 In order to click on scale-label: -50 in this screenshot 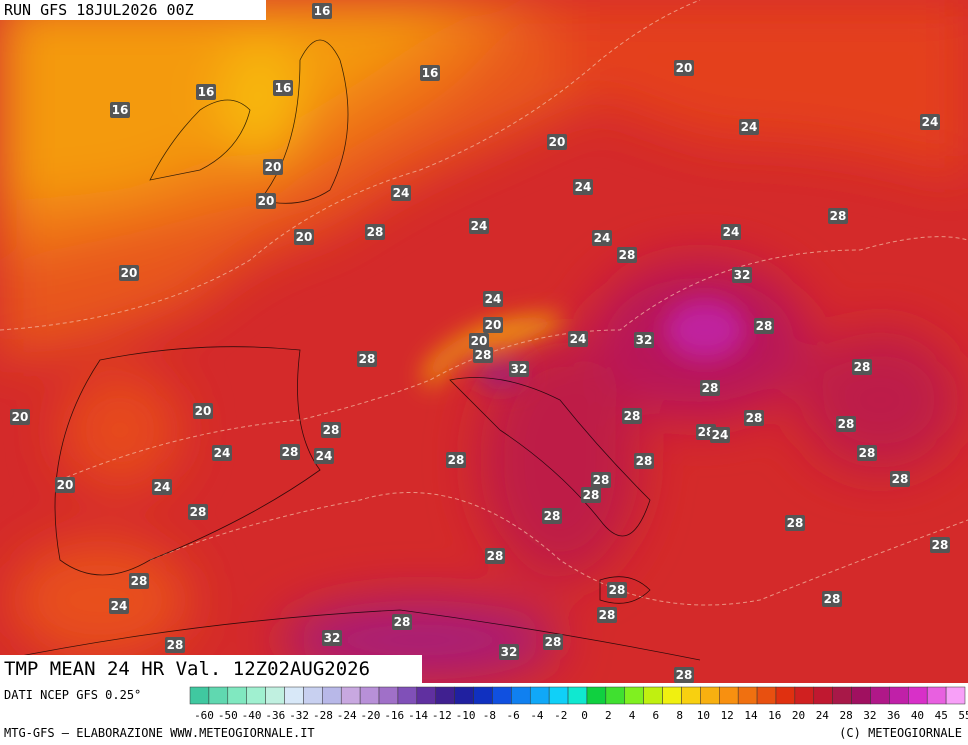, I will do `click(228, 715)`.